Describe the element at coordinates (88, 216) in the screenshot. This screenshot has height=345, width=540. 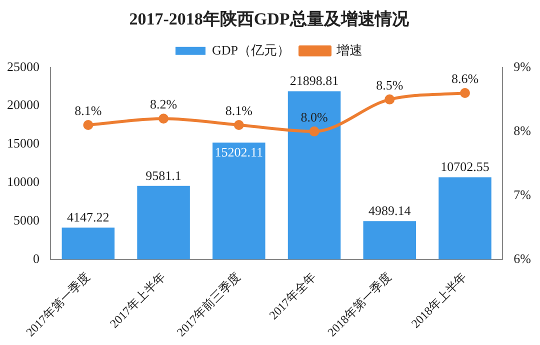
I see `data-label: 4147.22` at that location.